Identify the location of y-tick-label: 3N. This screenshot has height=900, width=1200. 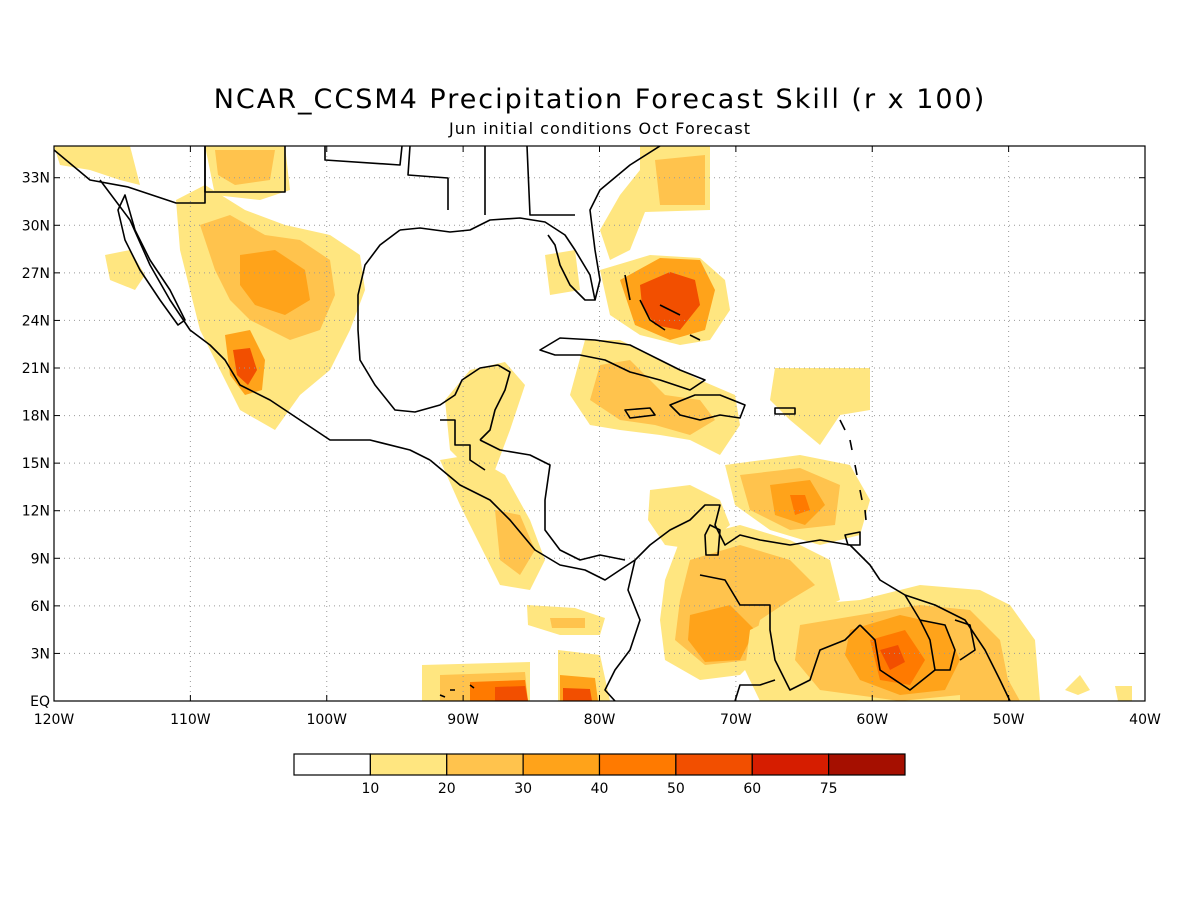
(40, 654).